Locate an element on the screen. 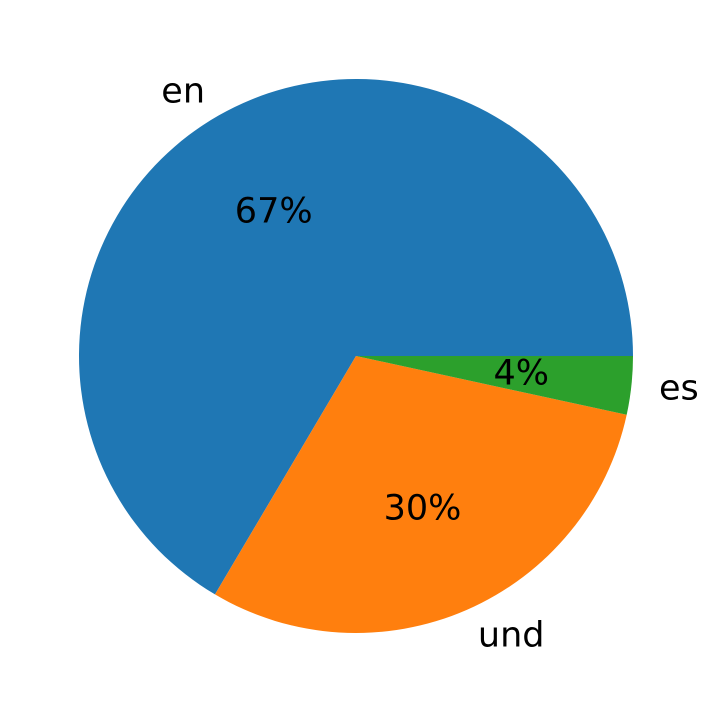  category-label-es: es is located at coordinates (679, 389).